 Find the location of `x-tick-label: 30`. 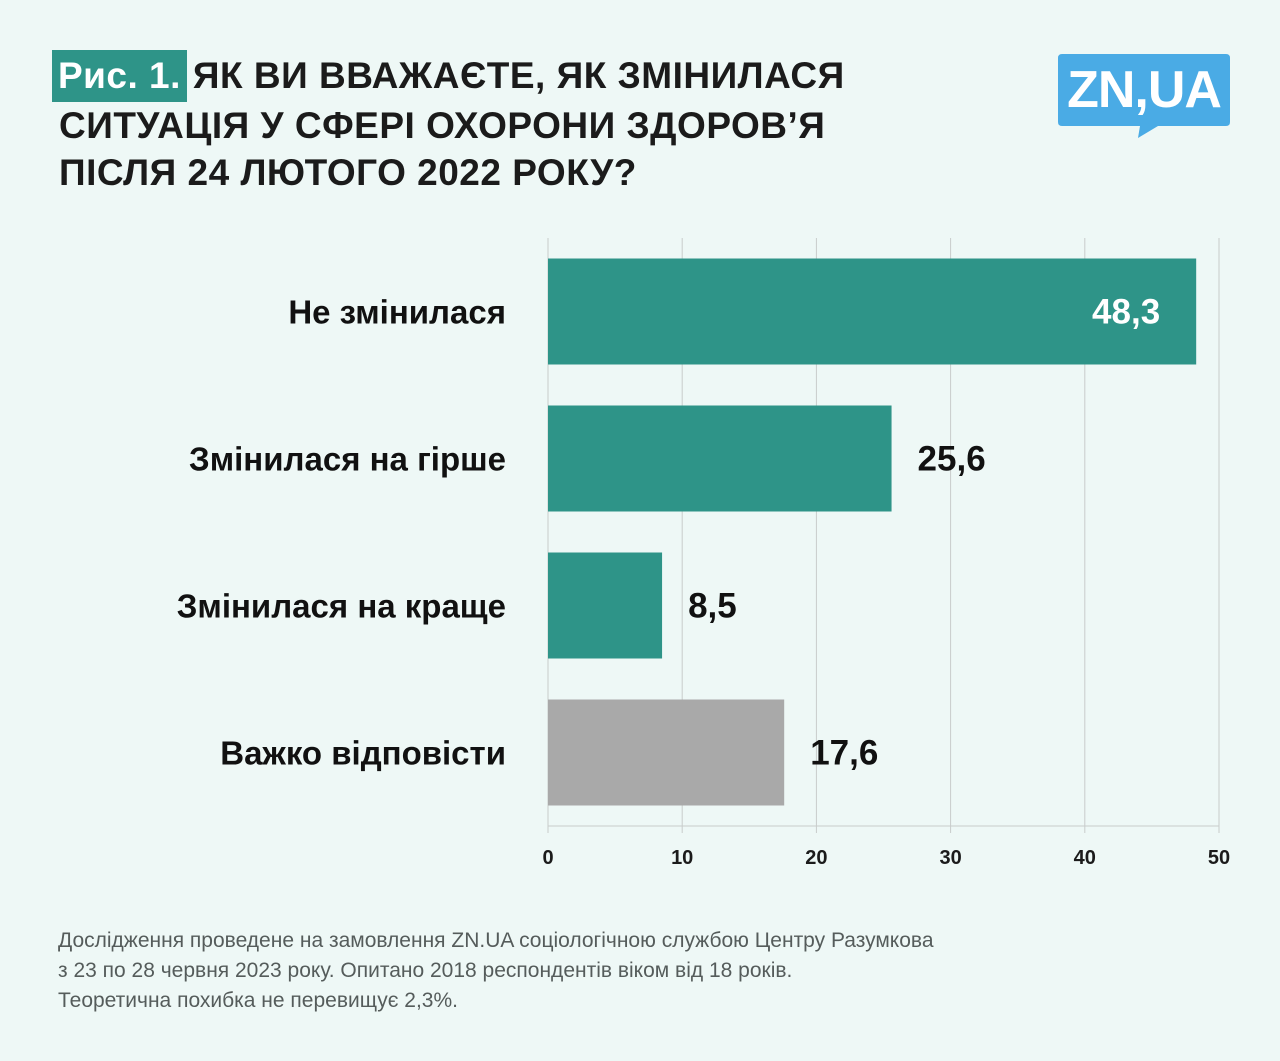

x-tick-label: 30 is located at coordinates (950, 858).